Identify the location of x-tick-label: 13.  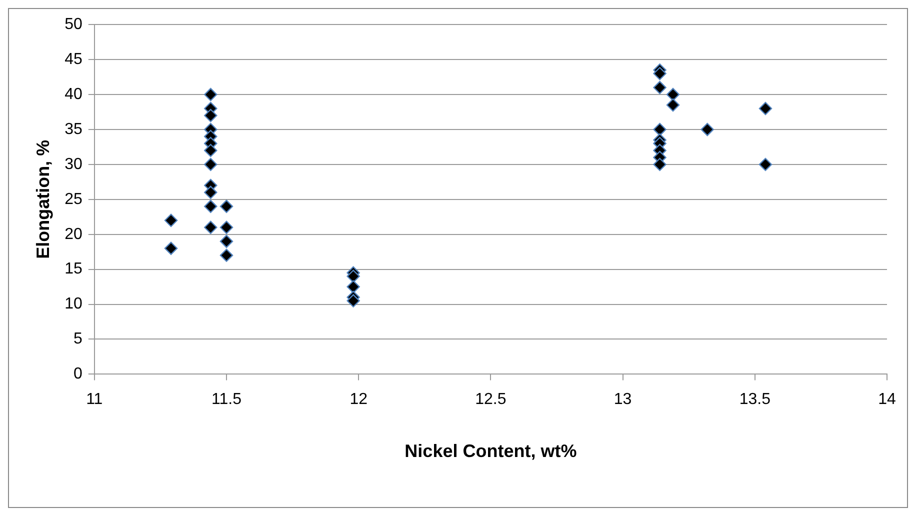
(623, 399).